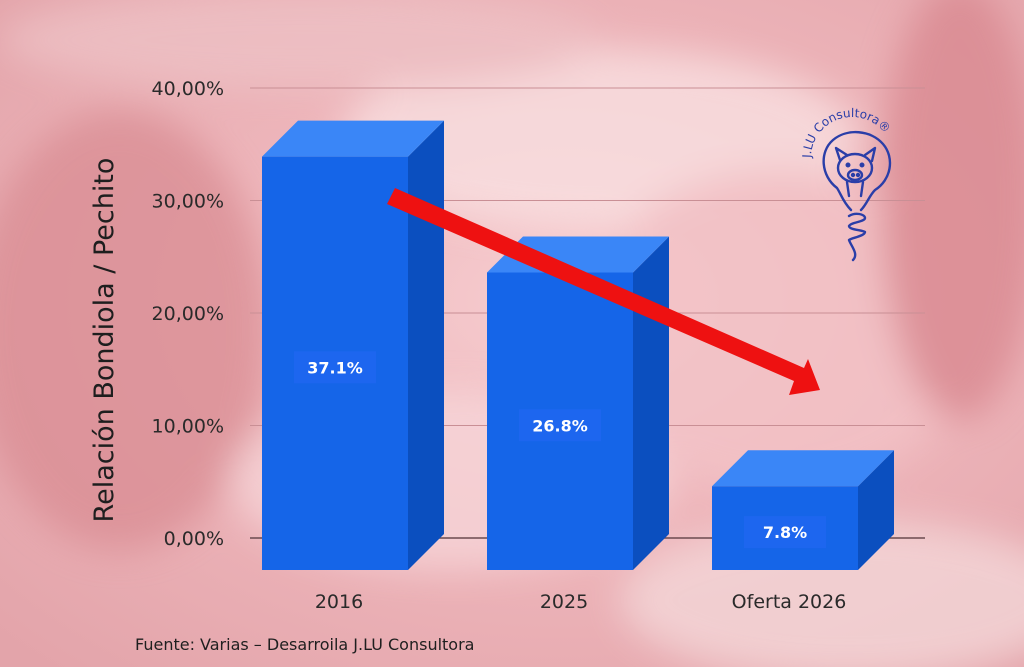  What do you see at coordinates (104, 340) in the screenshot?
I see `y-axis-label: Relación Bondiola / Pechito` at bounding box center [104, 340].